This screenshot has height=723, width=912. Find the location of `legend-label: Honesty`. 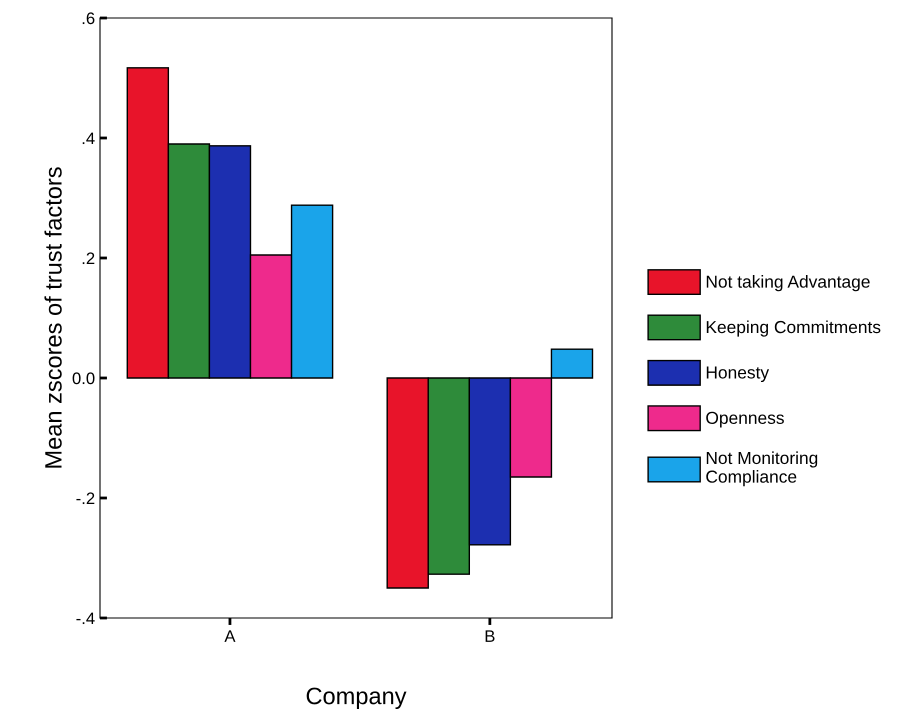

legend-label: Honesty is located at coordinates (738, 374).